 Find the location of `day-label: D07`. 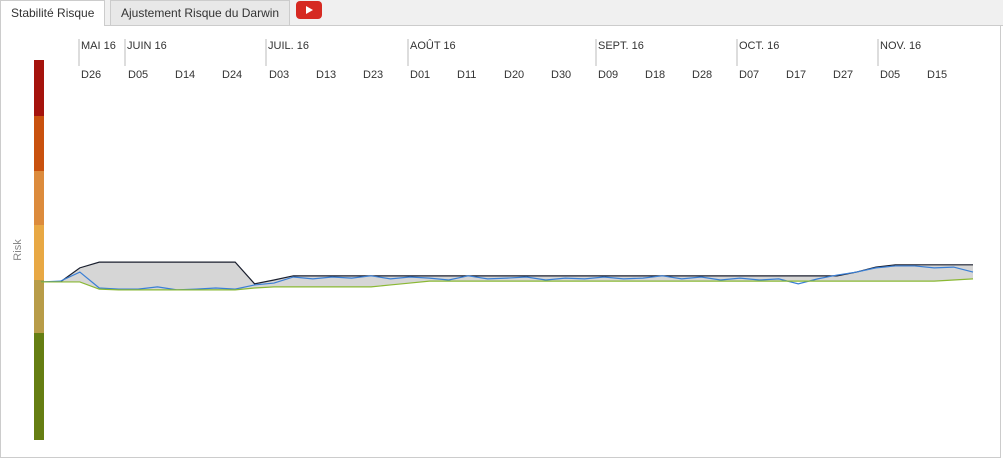

day-label: D07 is located at coordinates (749, 75).